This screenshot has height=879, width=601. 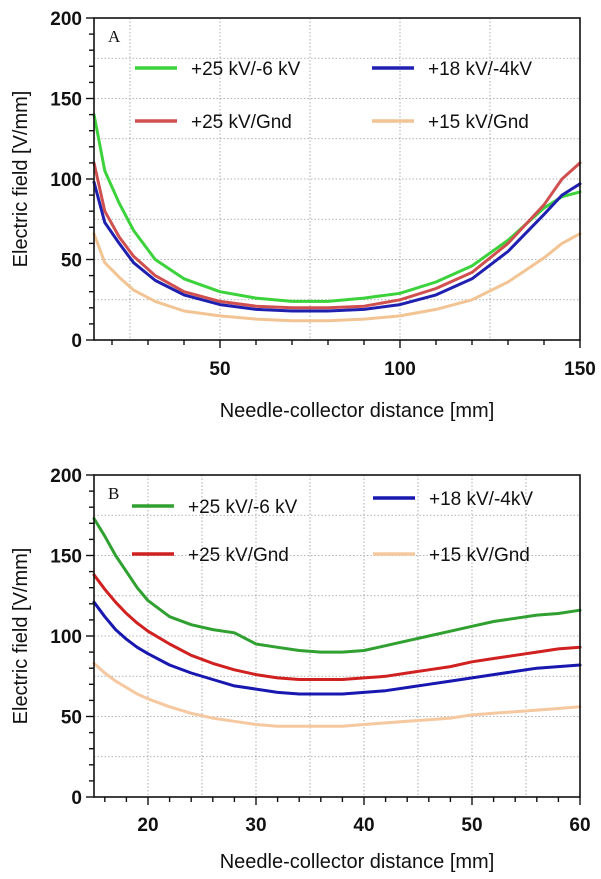 I want to click on x-tick-label: 30, so click(x=255, y=825).